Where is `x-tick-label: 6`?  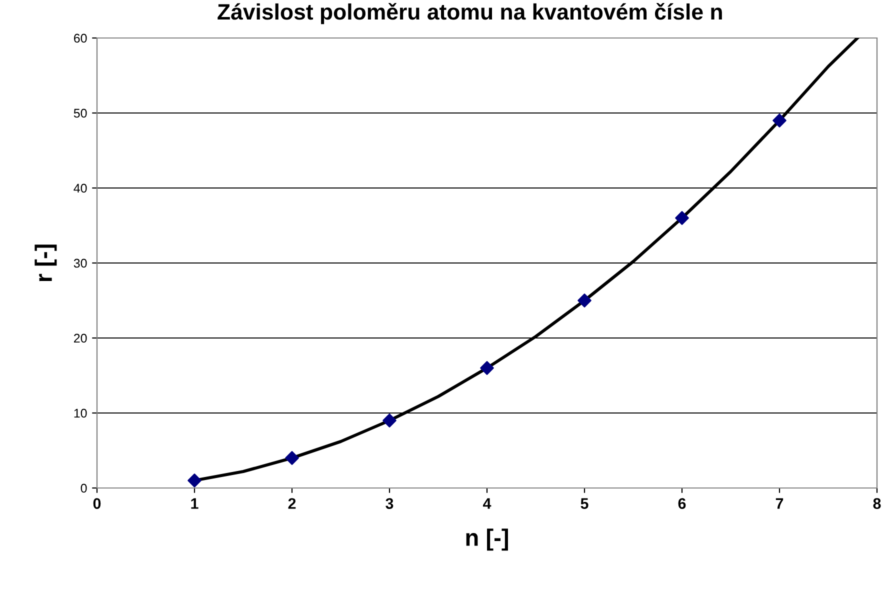
x-tick-label: 6 is located at coordinates (682, 503).